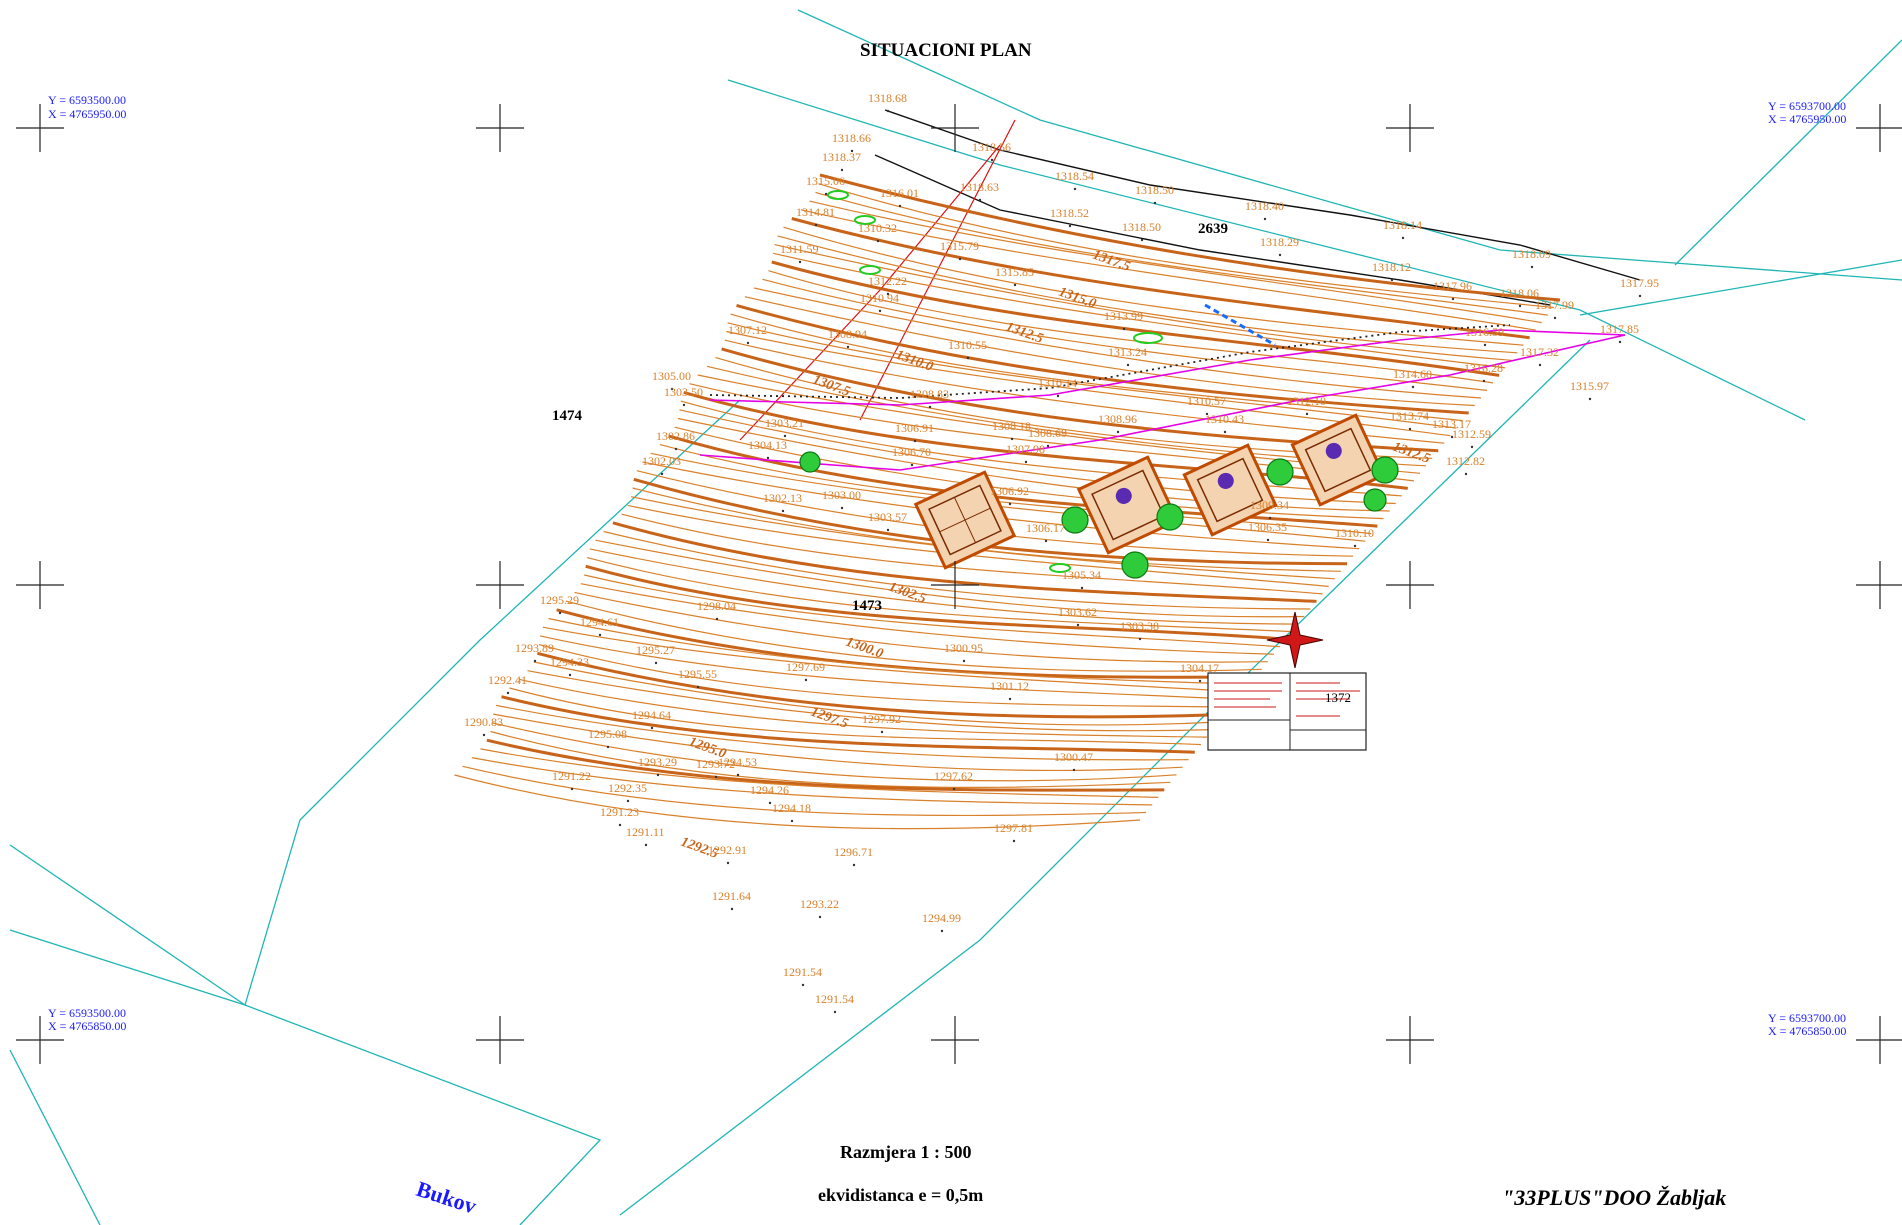 The image size is (1902, 1225). I want to click on spot-height-label: 1317.32, so click(1539, 352).